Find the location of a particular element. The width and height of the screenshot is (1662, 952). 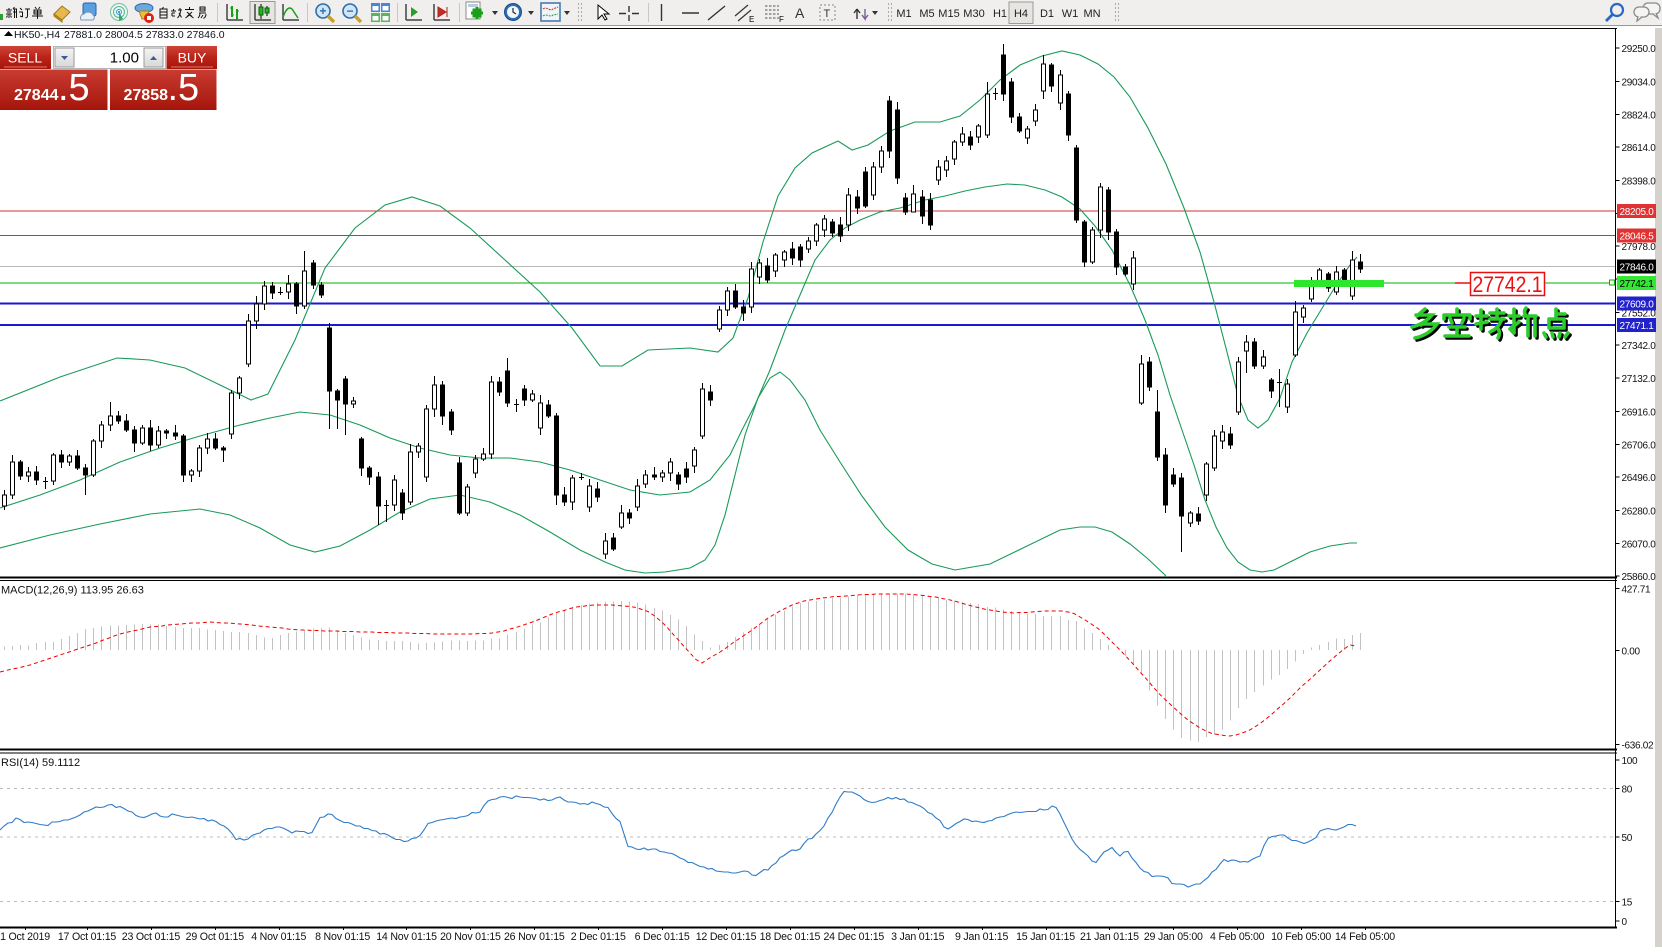

svg-text: 4 Feb 05:00 is located at coordinates (1237, 937).